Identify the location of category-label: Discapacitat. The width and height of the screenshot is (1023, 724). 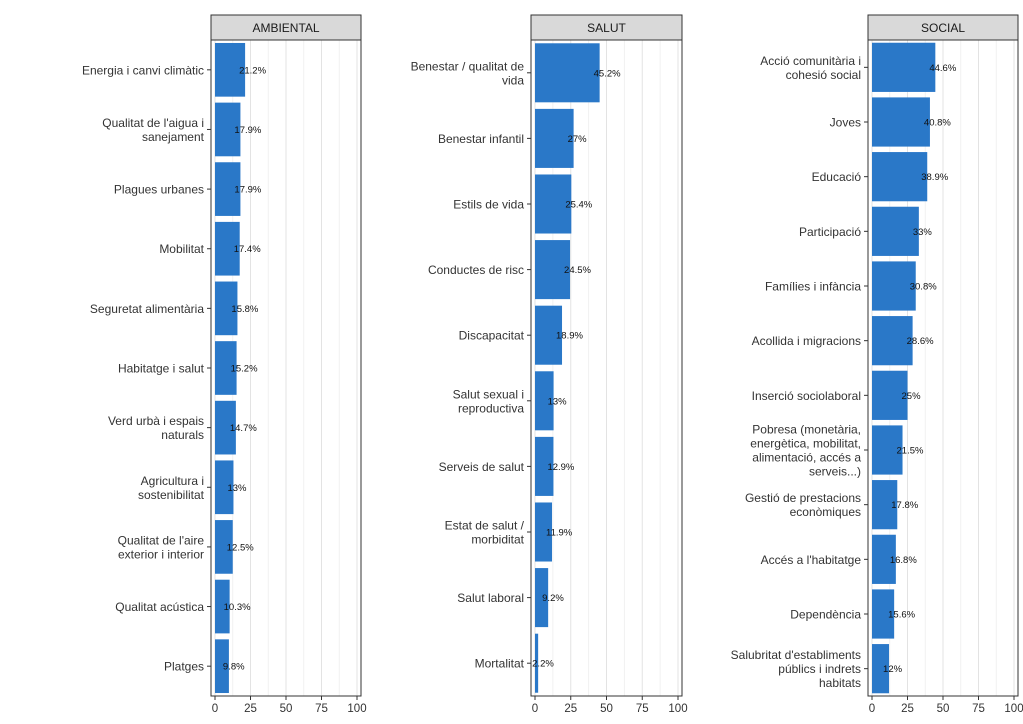
(492, 336).